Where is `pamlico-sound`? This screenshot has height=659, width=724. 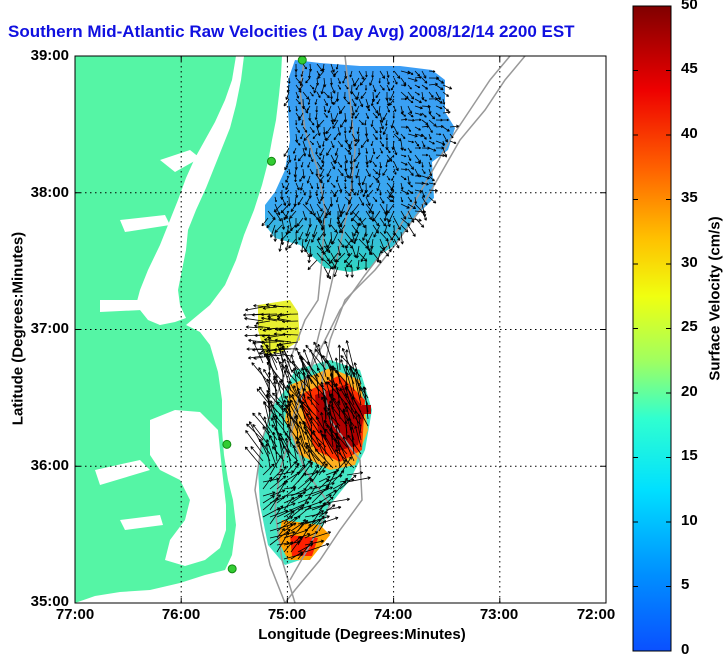 pamlico-sound is located at coordinates (188, 488).